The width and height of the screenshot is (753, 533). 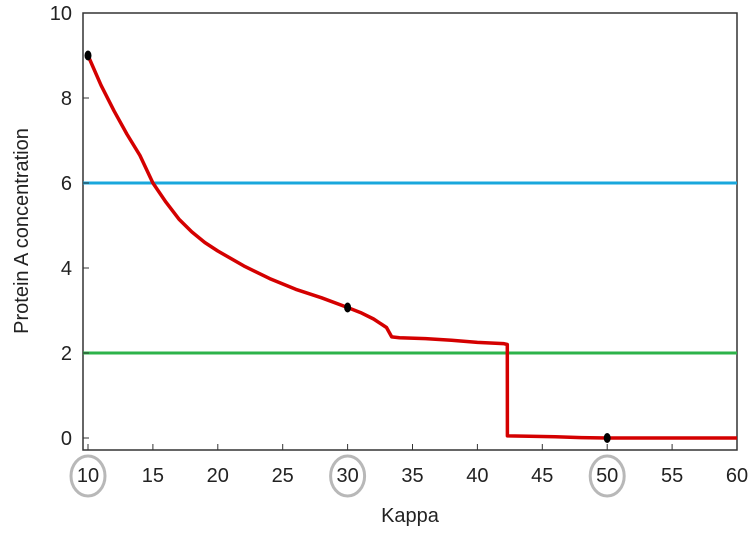 I want to click on x-tick-label: 30, so click(x=347, y=476).